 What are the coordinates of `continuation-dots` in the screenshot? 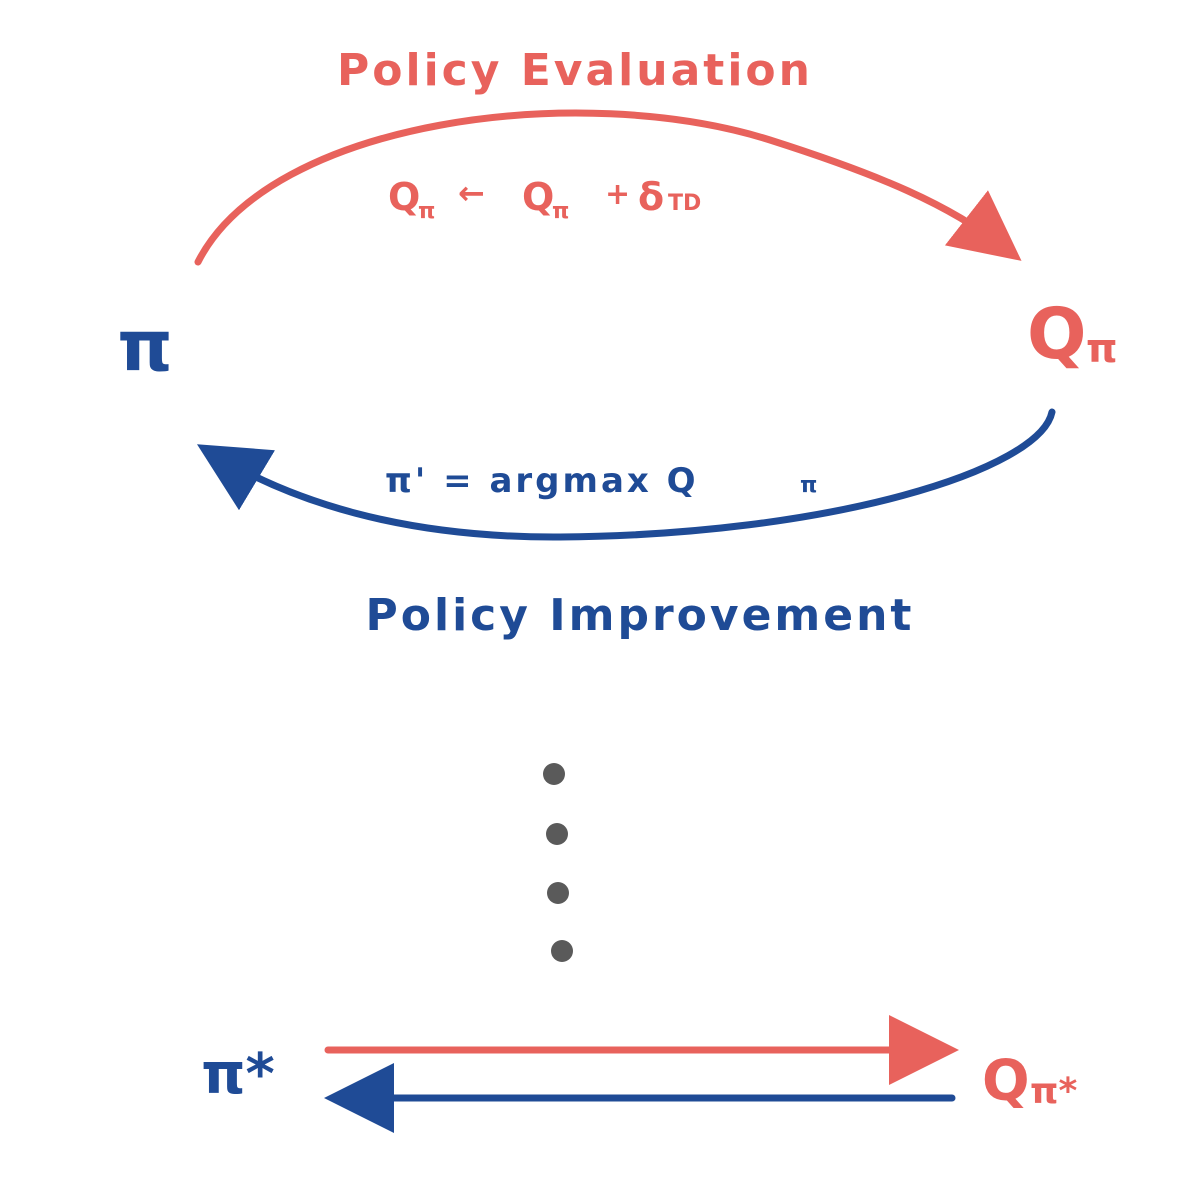 It's located at (558, 862).